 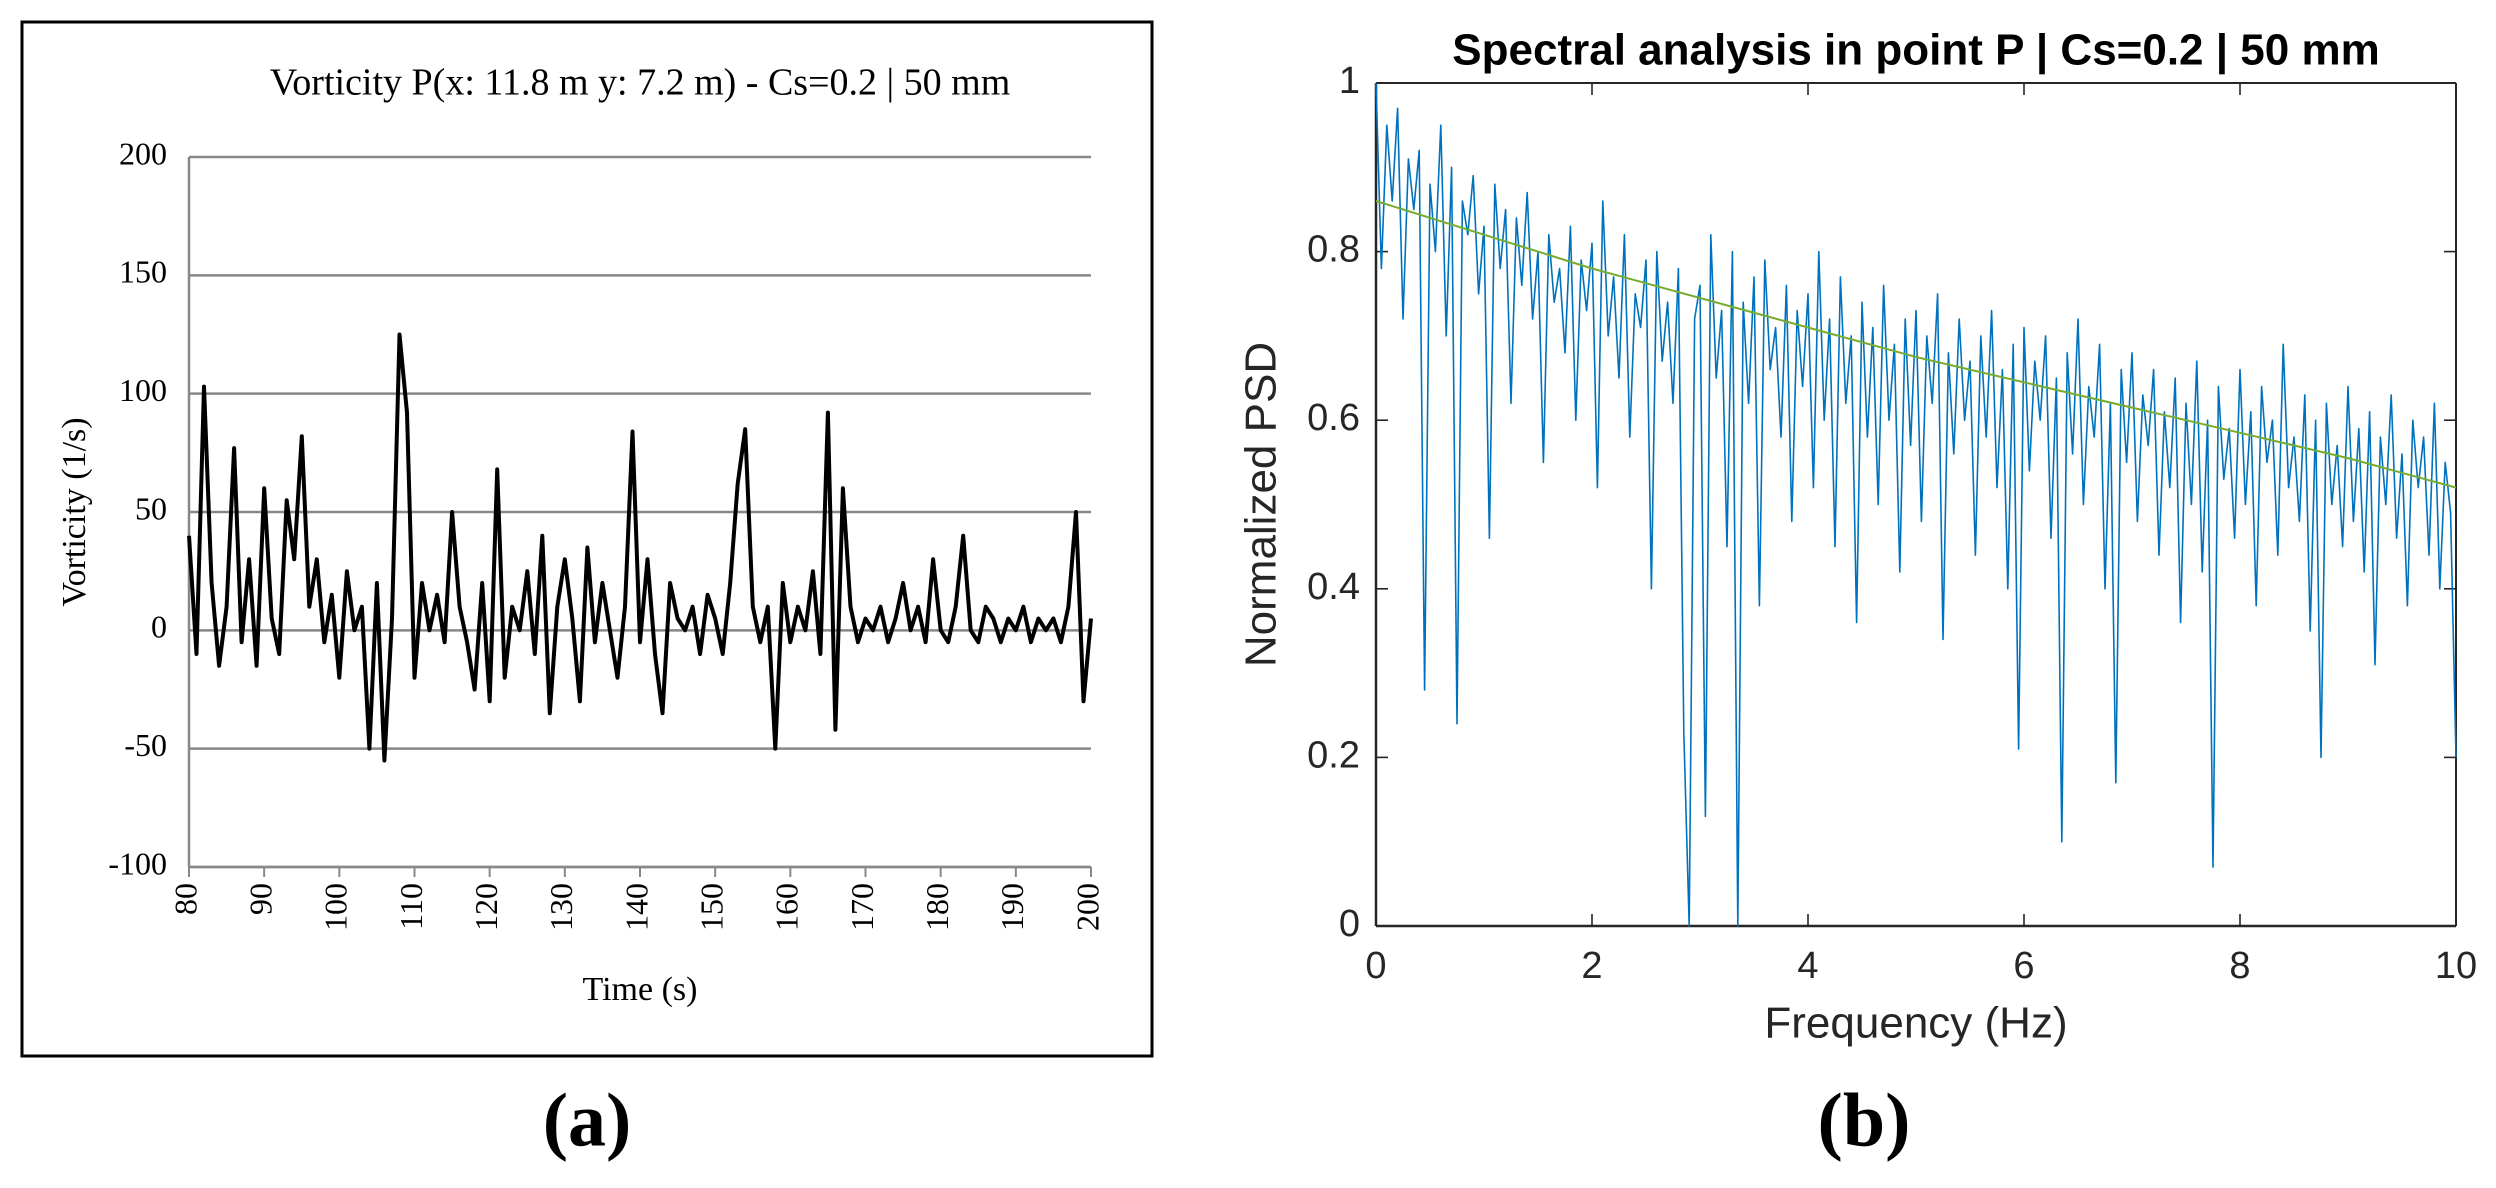 What do you see at coordinates (1864, 1120) in the screenshot?
I see `panel-label: (b)` at bounding box center [1864, 1120].